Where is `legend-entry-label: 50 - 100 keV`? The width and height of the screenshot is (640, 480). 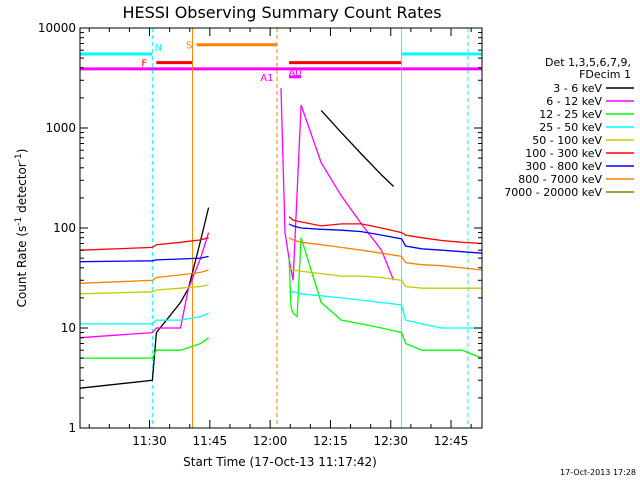 legend-entry-label: 50 - 100 keV is located at coordinates (567, 140).